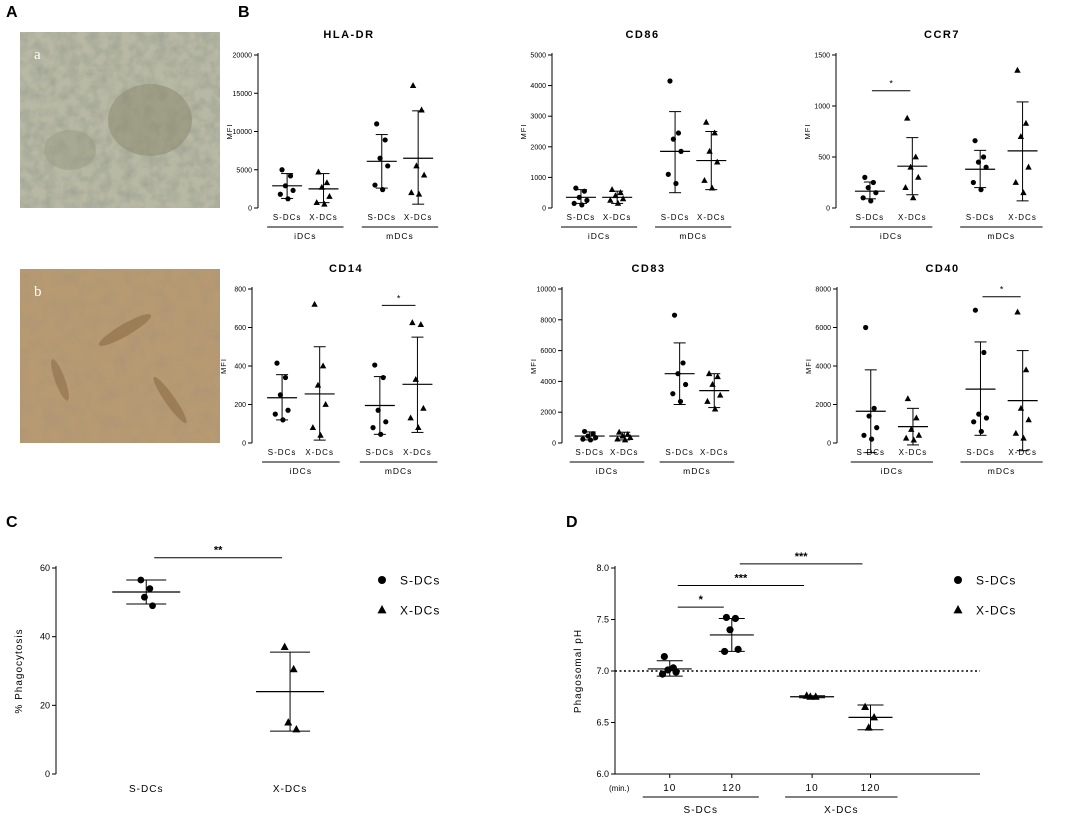 The height and width of the screenshot is (816, 1084). I want to click on y-tick-label: 6.0, so click(602, 774).